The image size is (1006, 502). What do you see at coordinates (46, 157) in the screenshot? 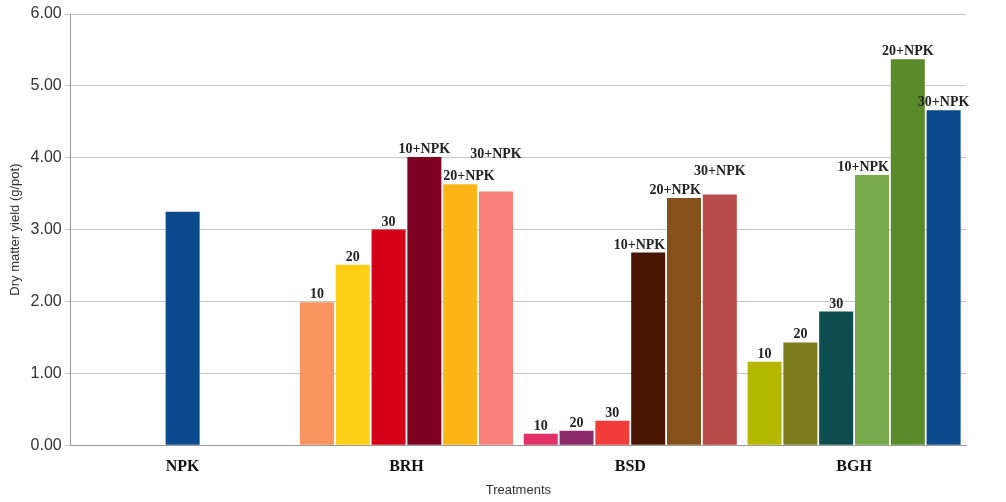
I see `y-tick-label: 4.00` at bounding box center [46, 157].